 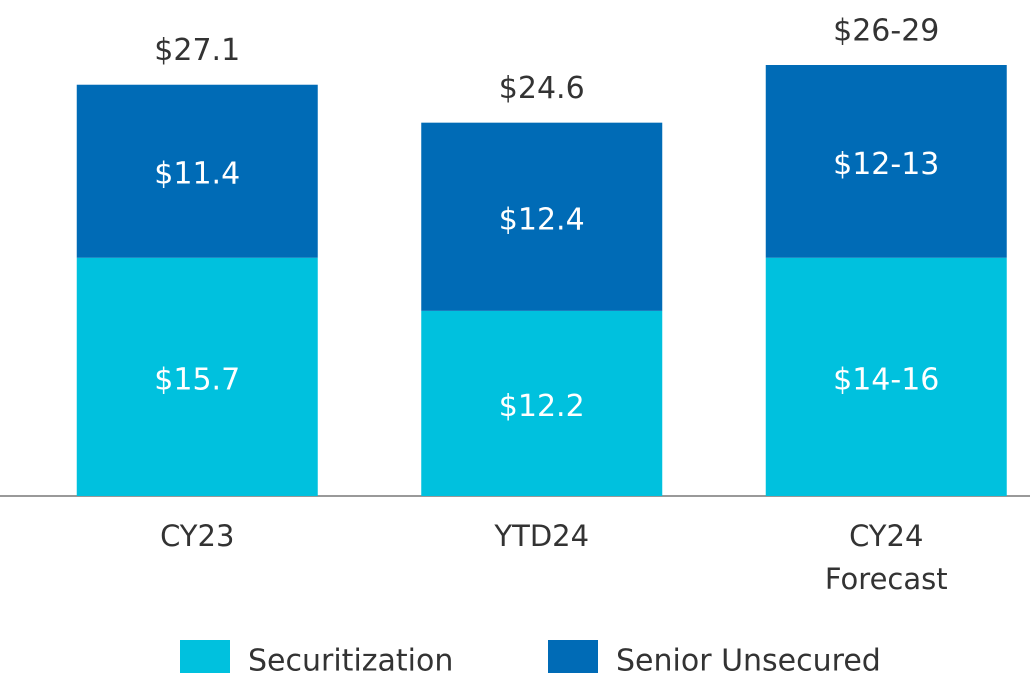 I want to click on x-tick-label: CY24 Forecast, so click(x=886, y=557).